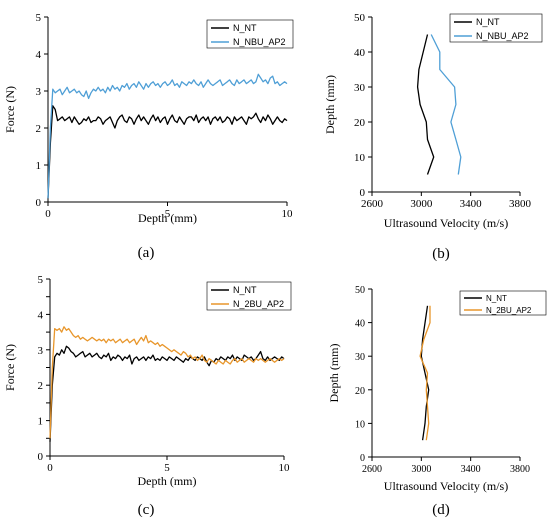 This screenshot has height=528, width=550. What do you see at coordinates (441, 254) in the screenshot?
I see `panel-label: (b)` at bounding box center [441, 254].